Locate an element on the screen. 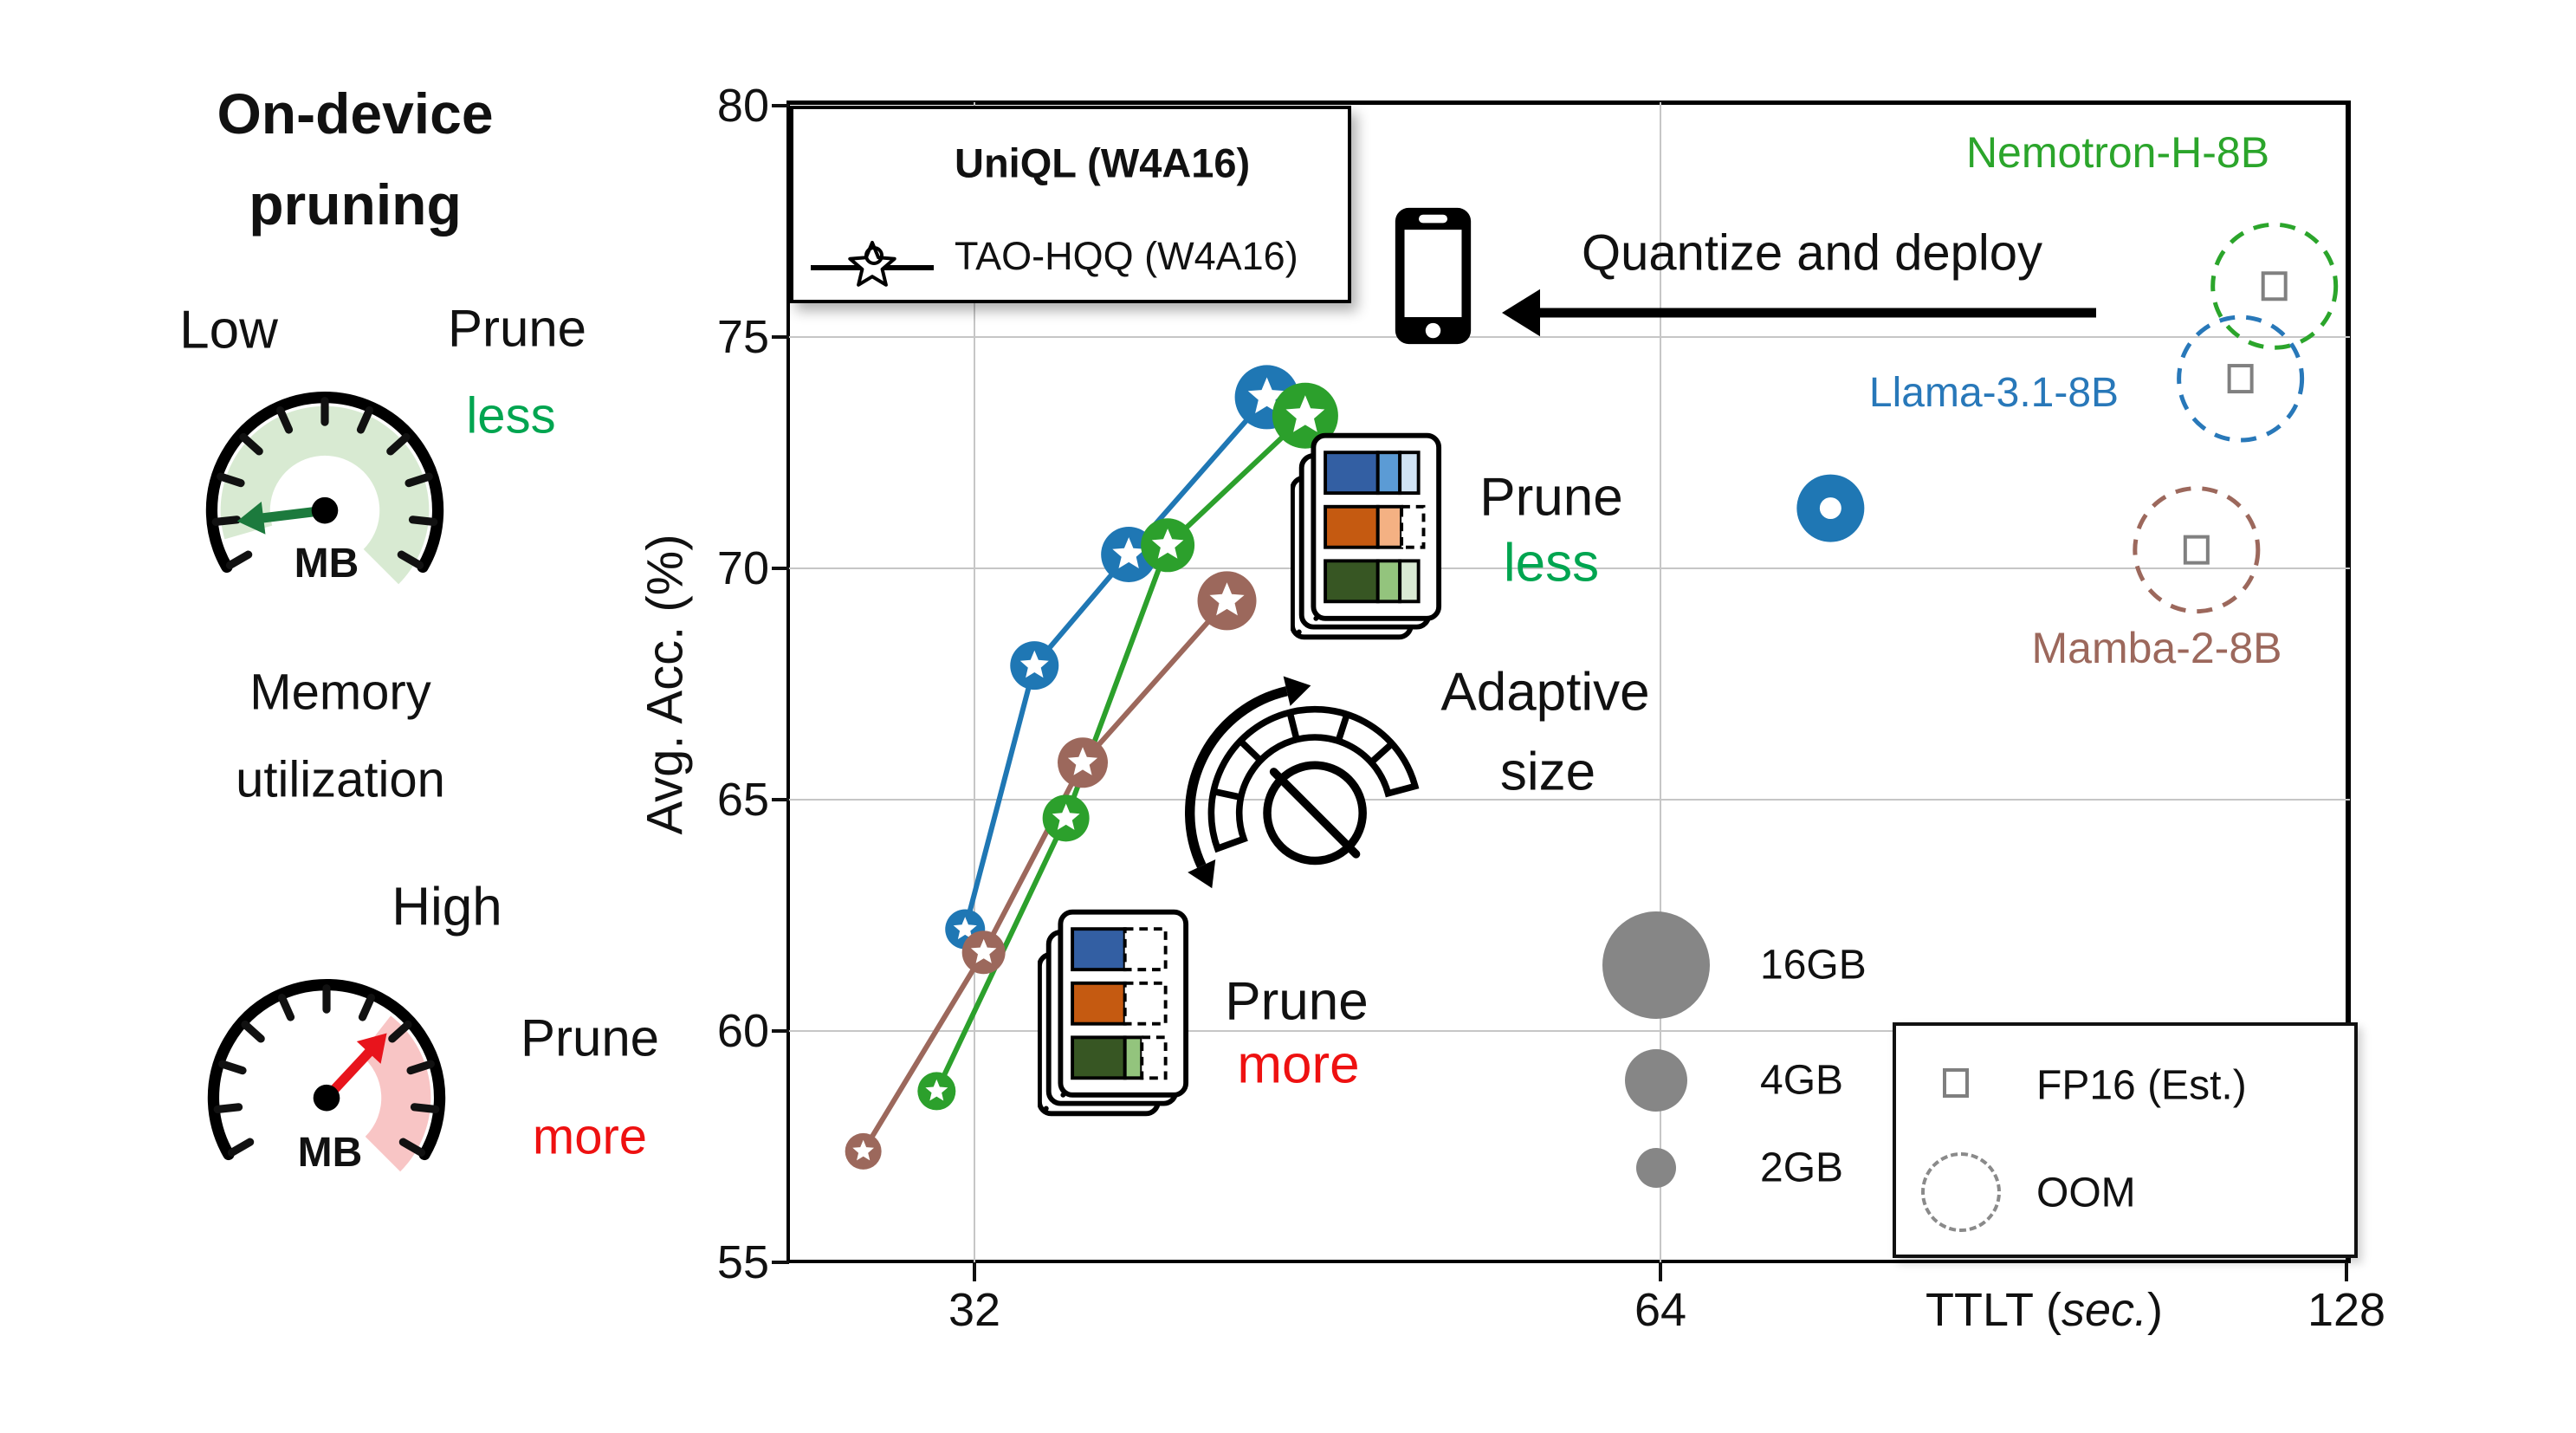 This screenshot has width=2576, height=1433. ytick-label: 65 is located at coordinates (742, 800).